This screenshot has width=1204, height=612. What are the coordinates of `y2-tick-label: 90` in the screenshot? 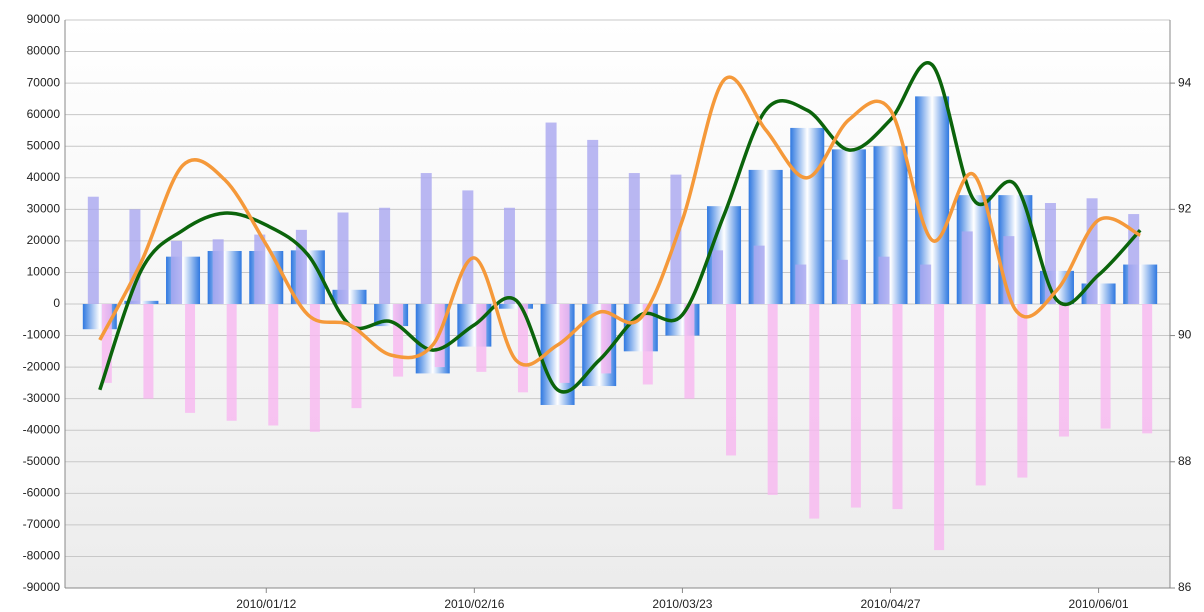 It's located at (1185, 335).